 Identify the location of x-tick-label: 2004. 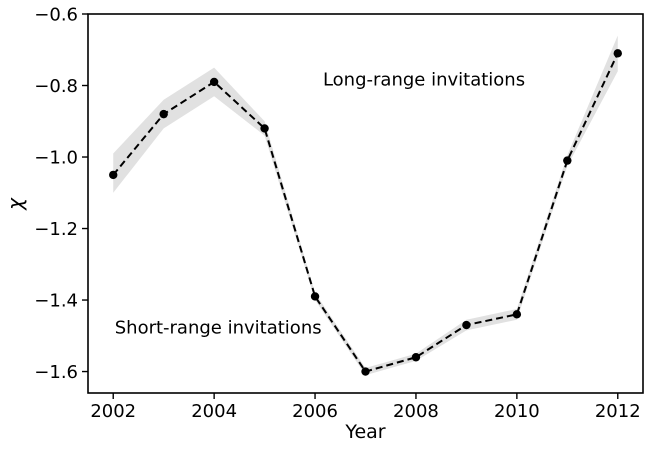
(214, 411).